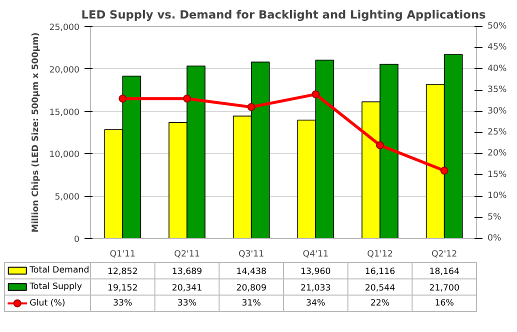 The height and width of the screenshot is (332, 517). Describe the element at coordinates (251, 272) in the screenshot. I see `data-label: 14,438` at that location.